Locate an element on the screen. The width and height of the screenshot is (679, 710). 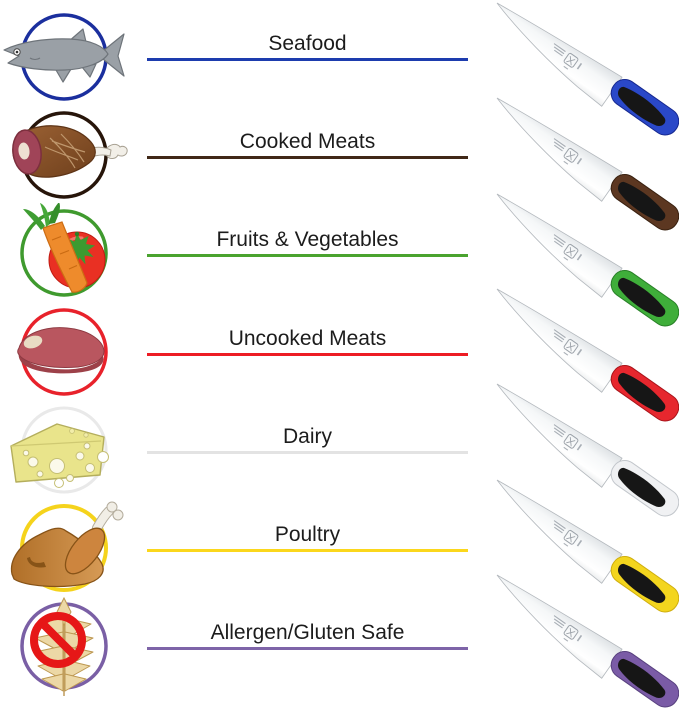
knife-poultry is located at coordinates (587, 546).